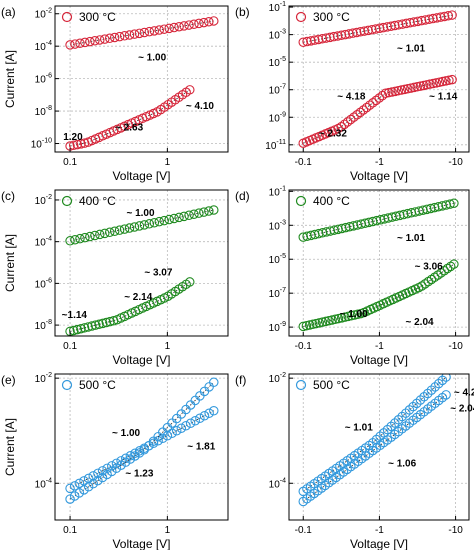 Image resolution: width=474 pixels, height=550 pixels. I want to click on y-tick-label: 10⁻², so click(277, 378).